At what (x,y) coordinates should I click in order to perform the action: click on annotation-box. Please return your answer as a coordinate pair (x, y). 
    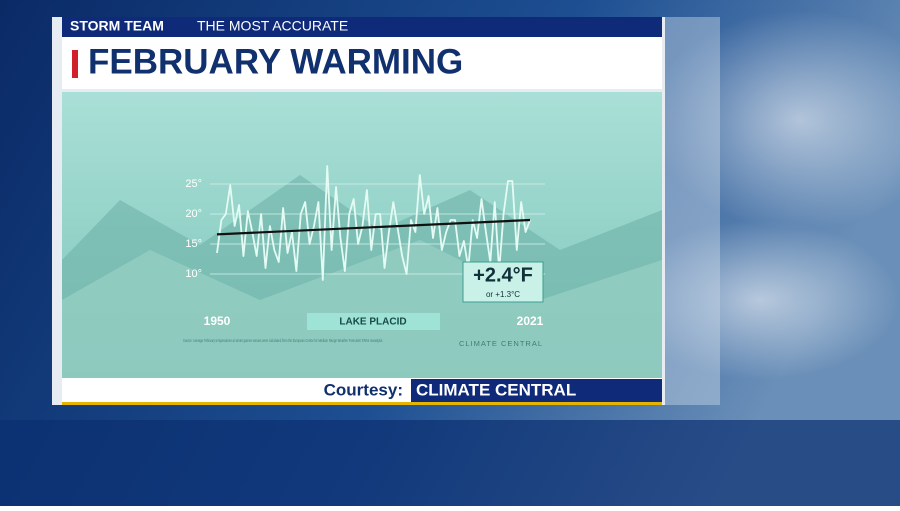
    Looking at the image, I should click on (503, 282).